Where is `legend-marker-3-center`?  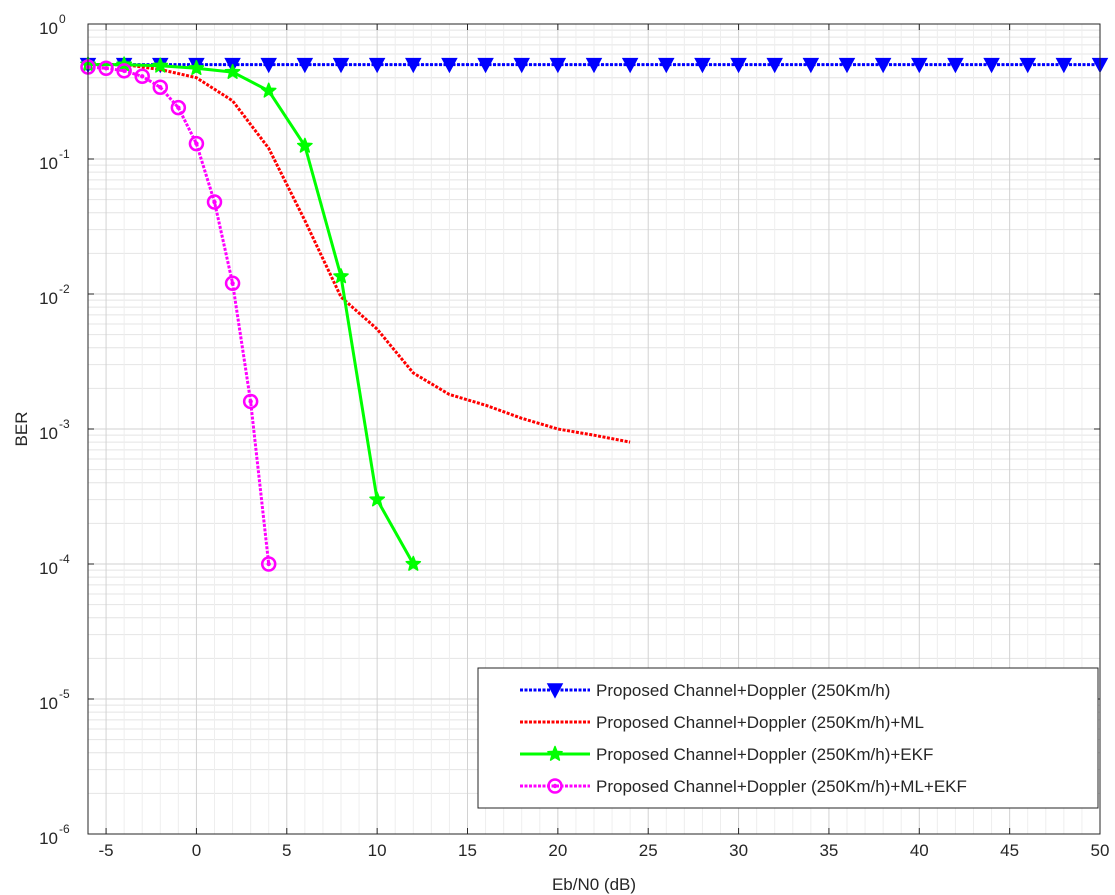
legend-marker-3-center is located at coordinates (555, 786).